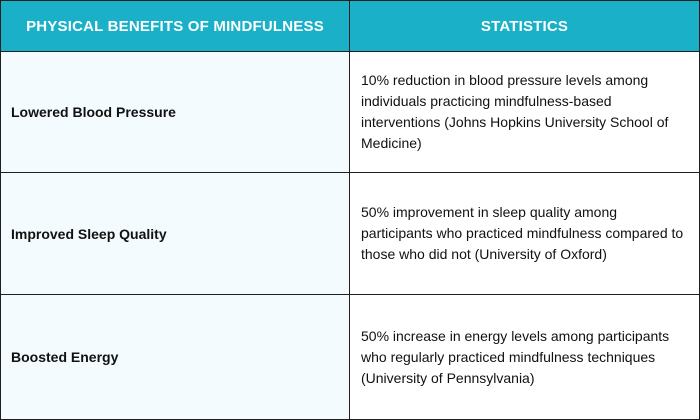 The image size is (700, 420). Describe the element at coordinates (175, 233) in the screenshot. I see `benefit-cell: Improved Sleep Quality` at that location.